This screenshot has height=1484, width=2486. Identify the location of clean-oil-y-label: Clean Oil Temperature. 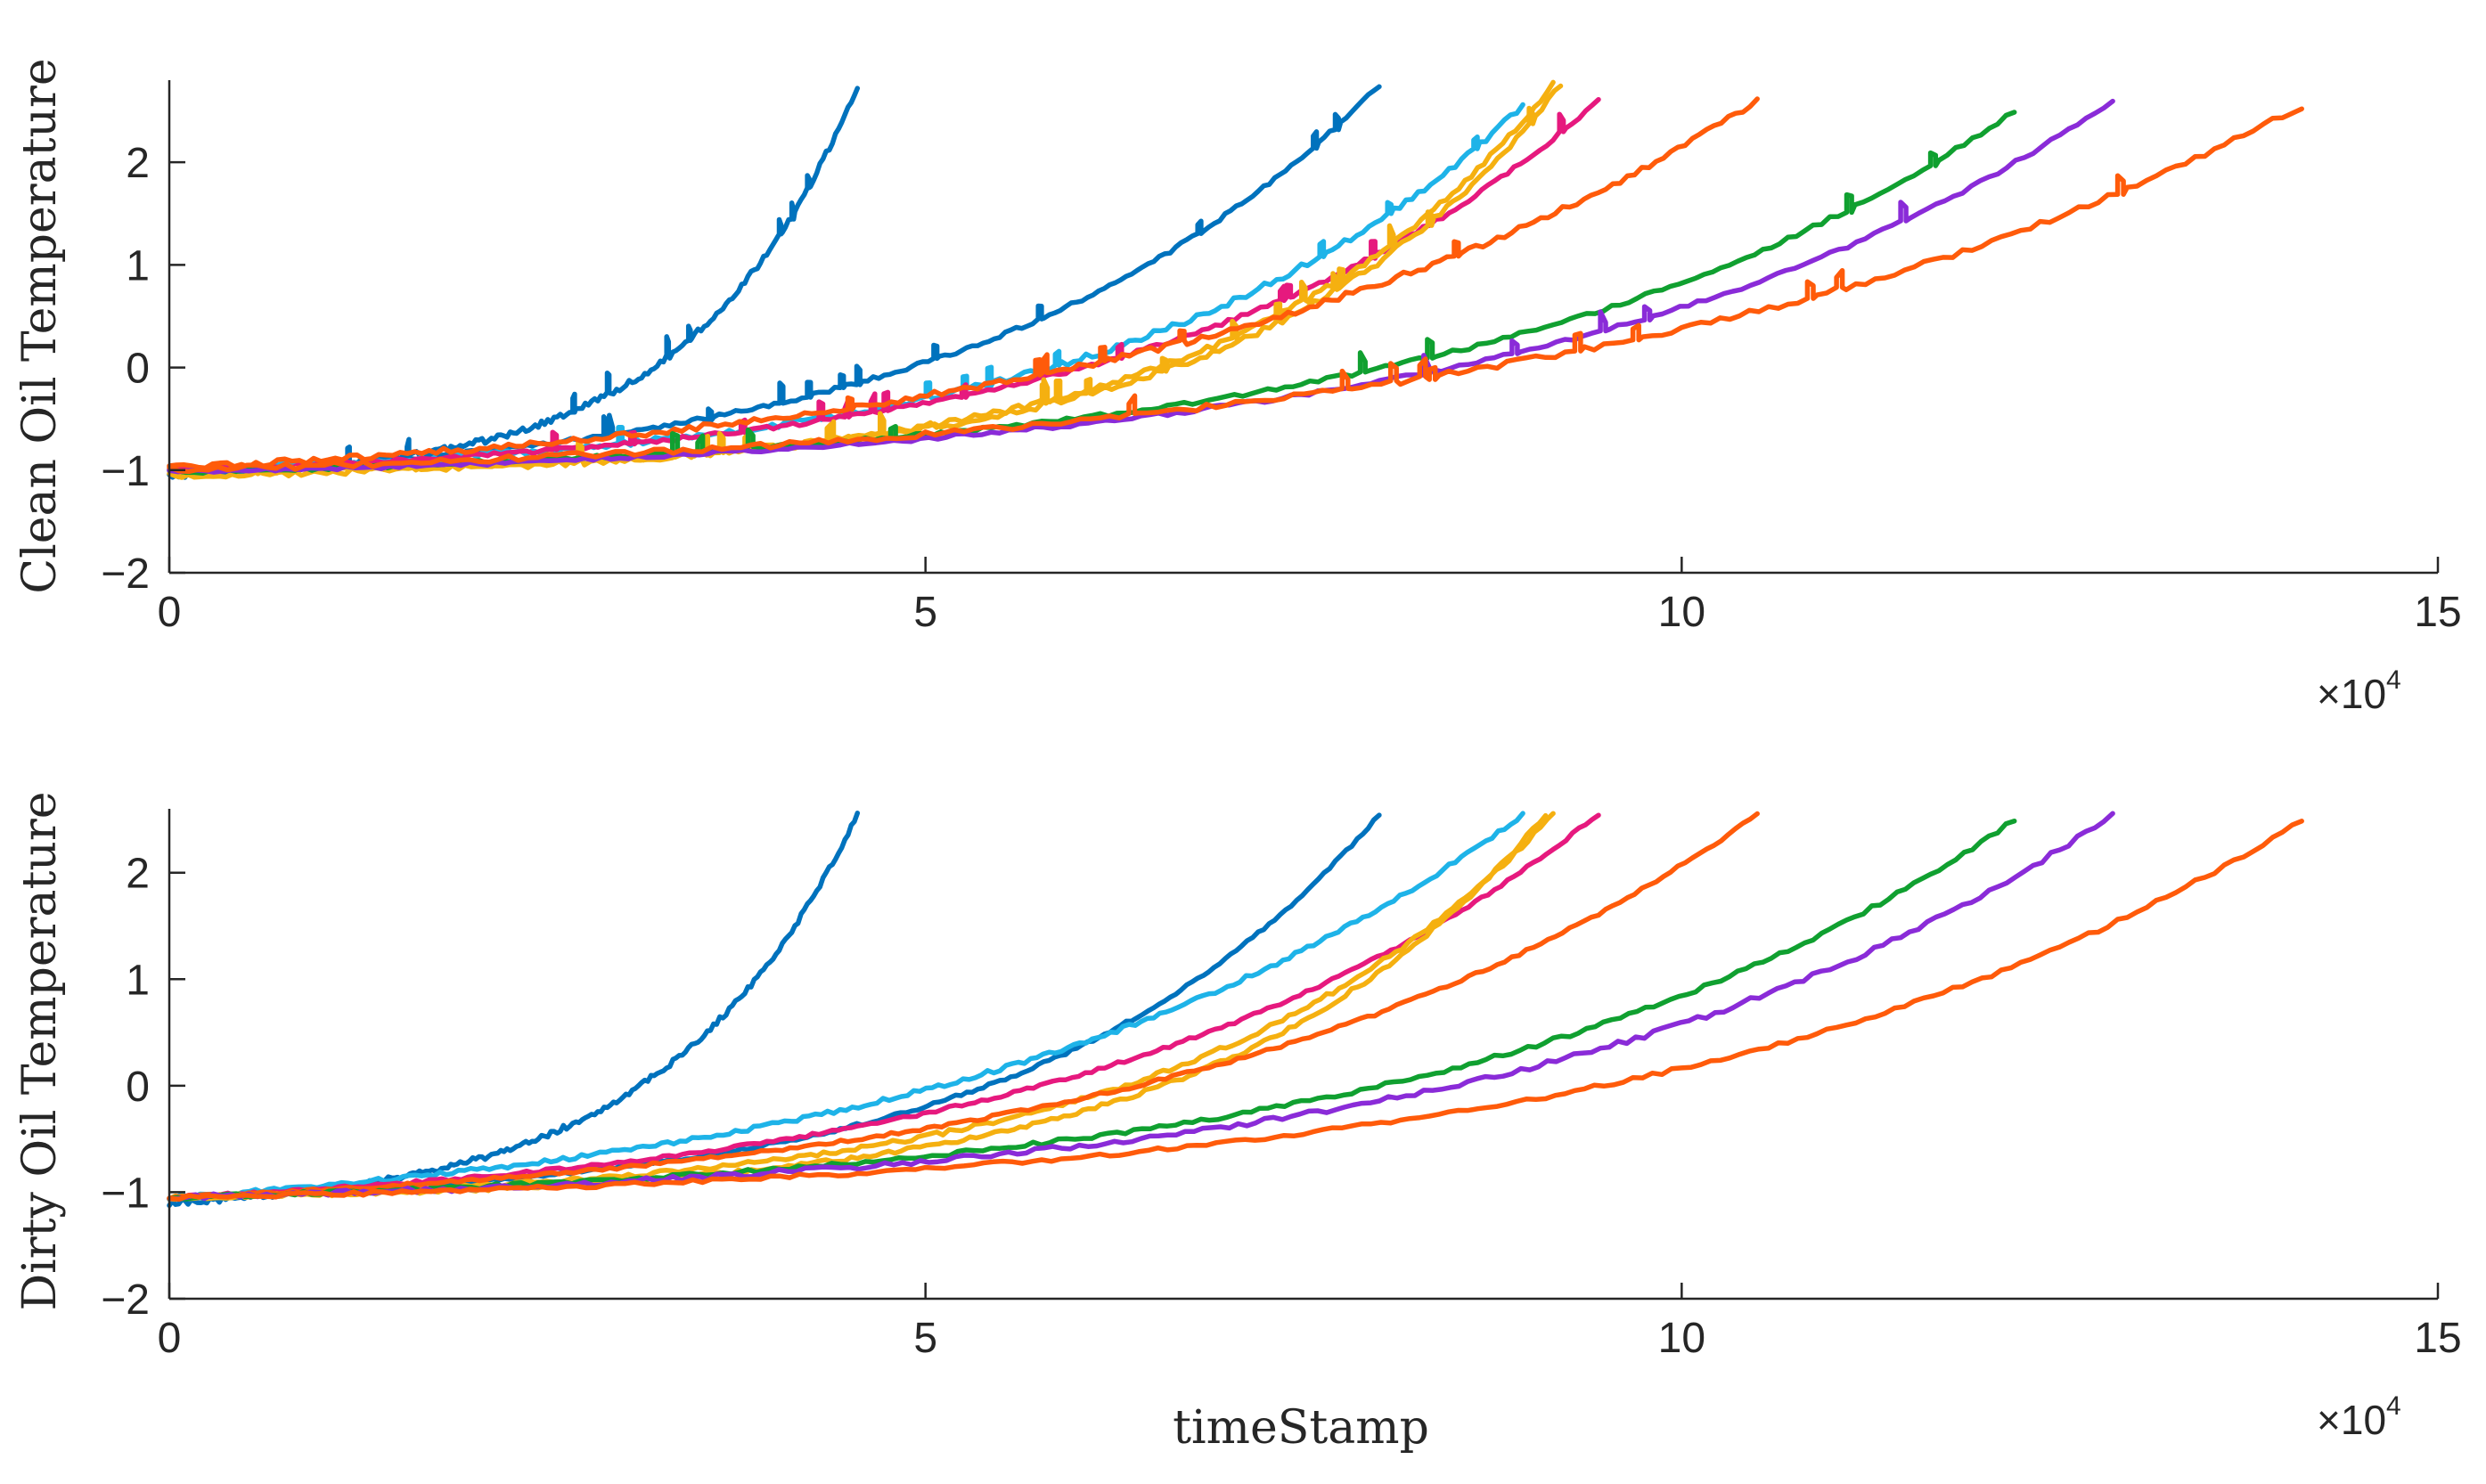
(40, 325).